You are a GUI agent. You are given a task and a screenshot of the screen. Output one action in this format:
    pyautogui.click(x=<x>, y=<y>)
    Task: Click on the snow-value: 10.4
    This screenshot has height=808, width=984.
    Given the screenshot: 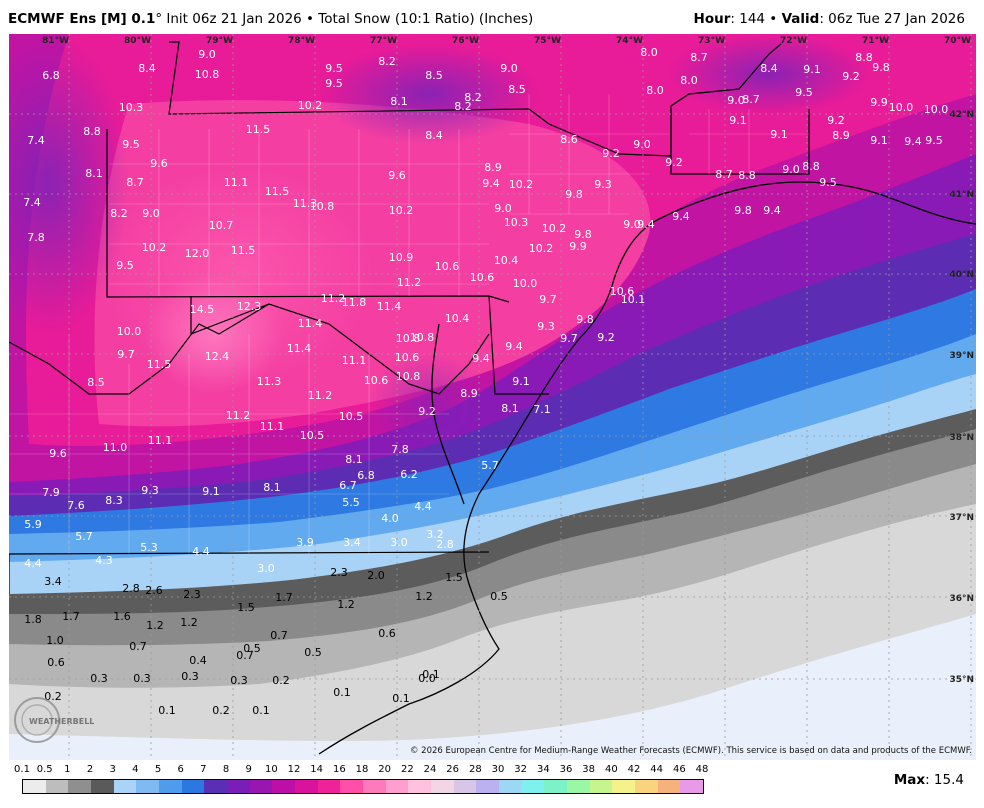 What is the action you would take?
    pyautogui.click(x=506, y=260)
    